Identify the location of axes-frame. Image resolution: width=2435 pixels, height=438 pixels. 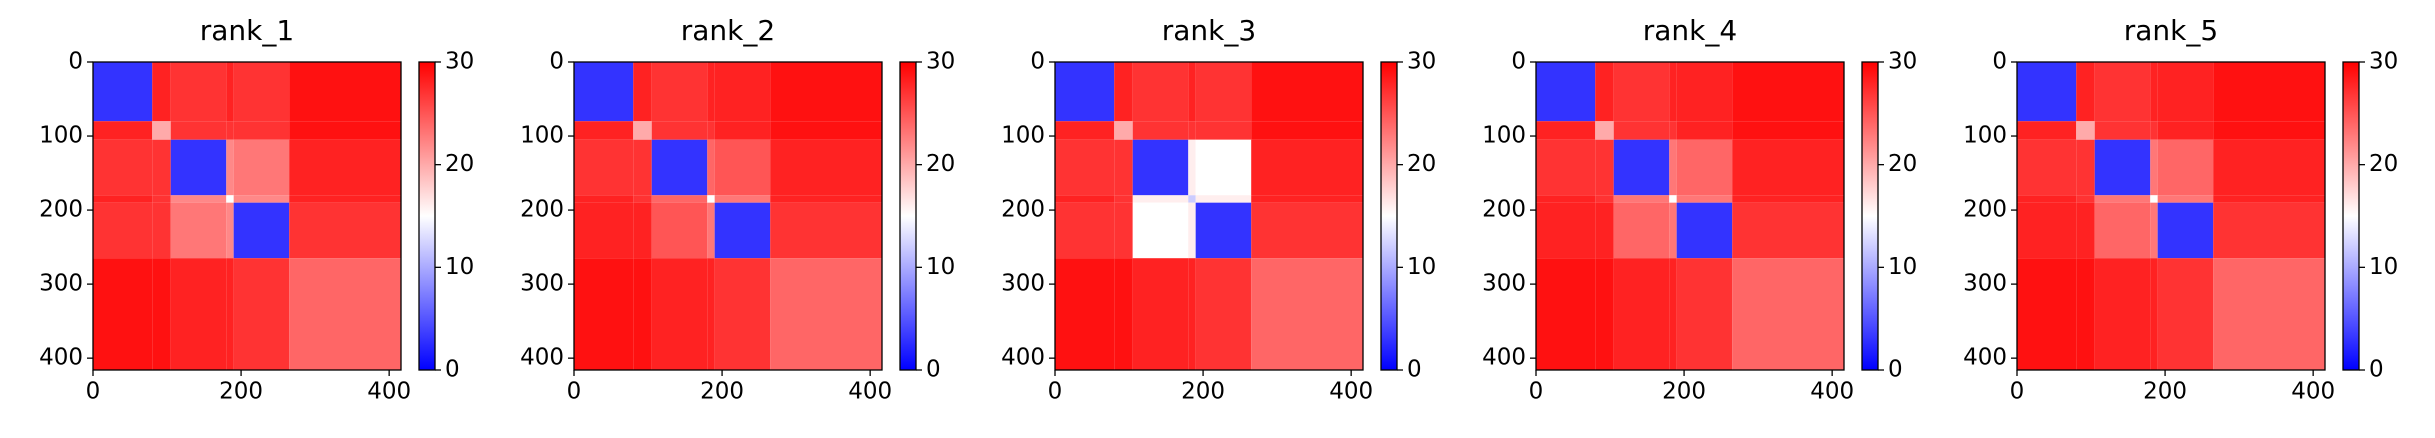
(247, 216).